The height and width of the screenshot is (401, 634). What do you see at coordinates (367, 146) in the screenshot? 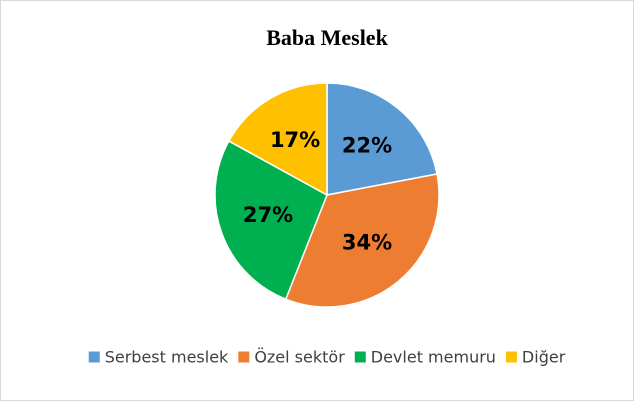
I see `data-label: 22%` at bounding box center [367, 146].